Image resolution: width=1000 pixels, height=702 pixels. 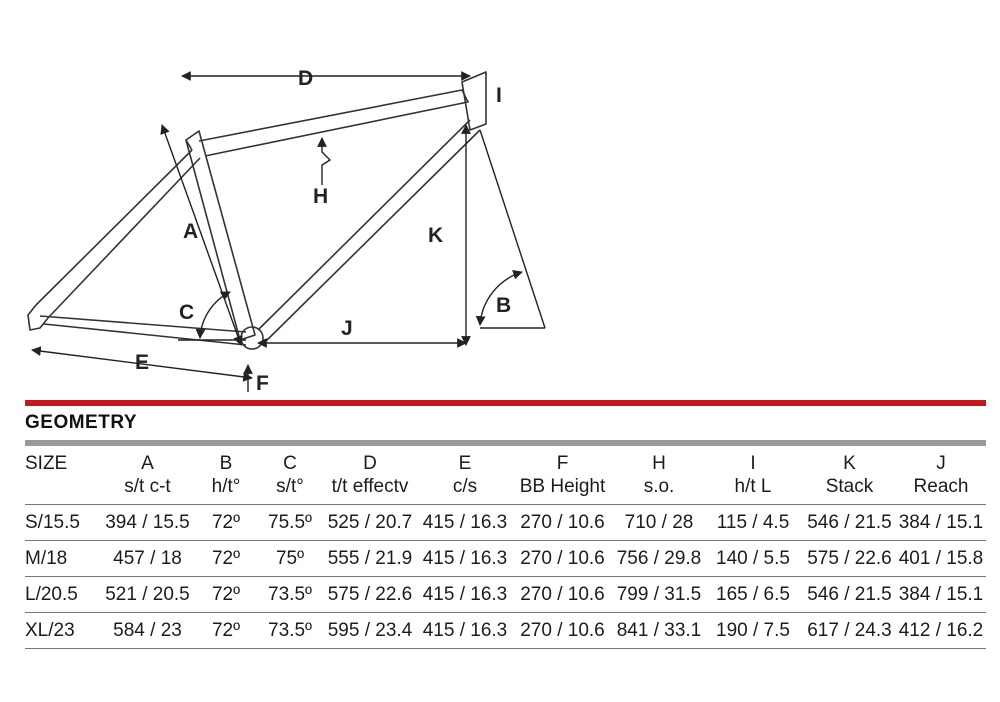 I want to click on label-b: B, so click(x=503, y=305).